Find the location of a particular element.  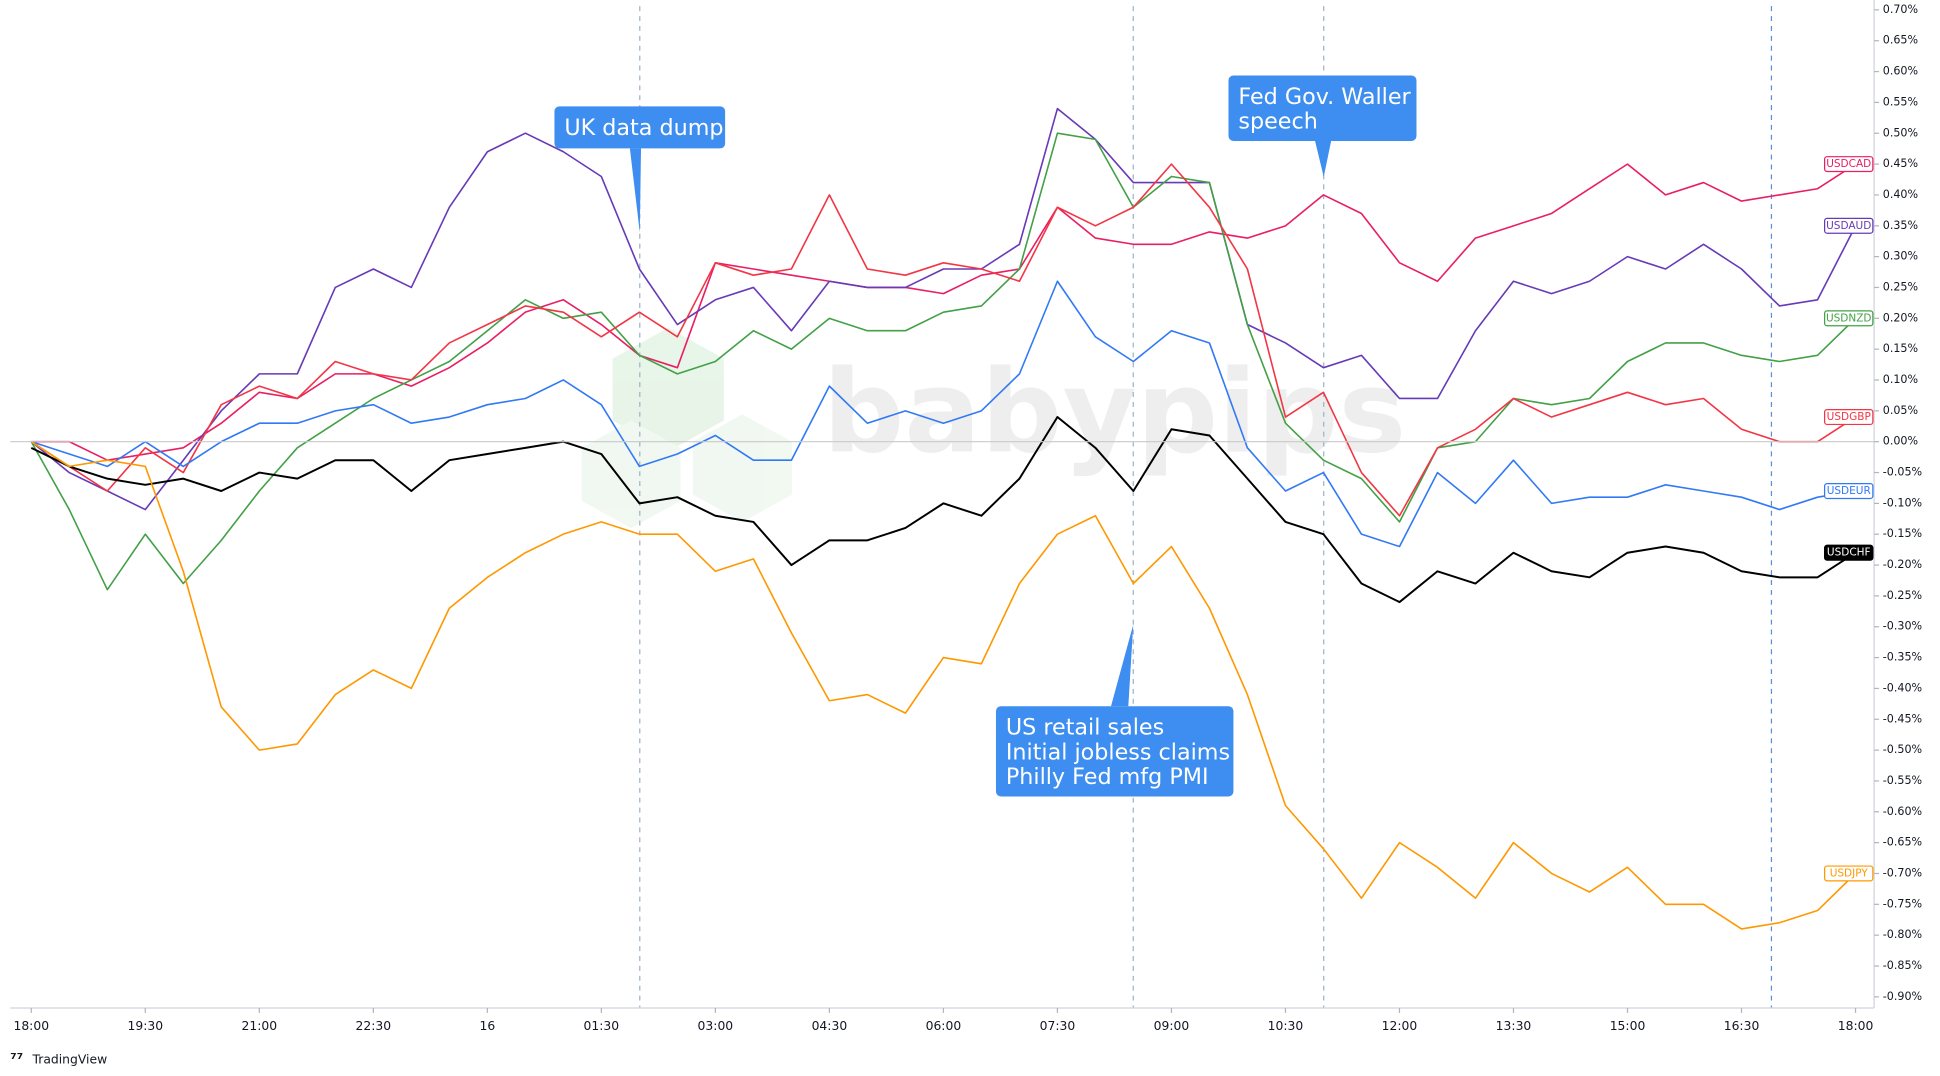

y-tick-label: -0.15% is located at coordinates (1902, 533).